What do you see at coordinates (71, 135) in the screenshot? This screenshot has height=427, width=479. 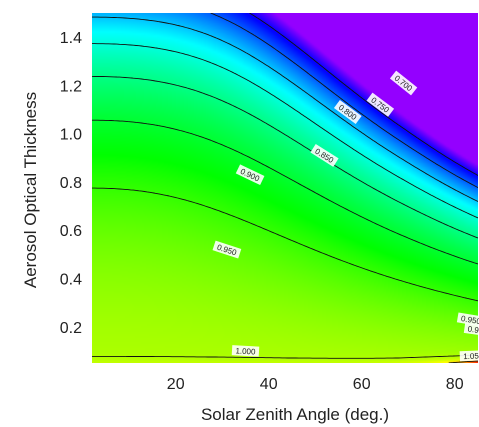 I see `y-tick-label: 1.0` at bounding box center [71, 135].